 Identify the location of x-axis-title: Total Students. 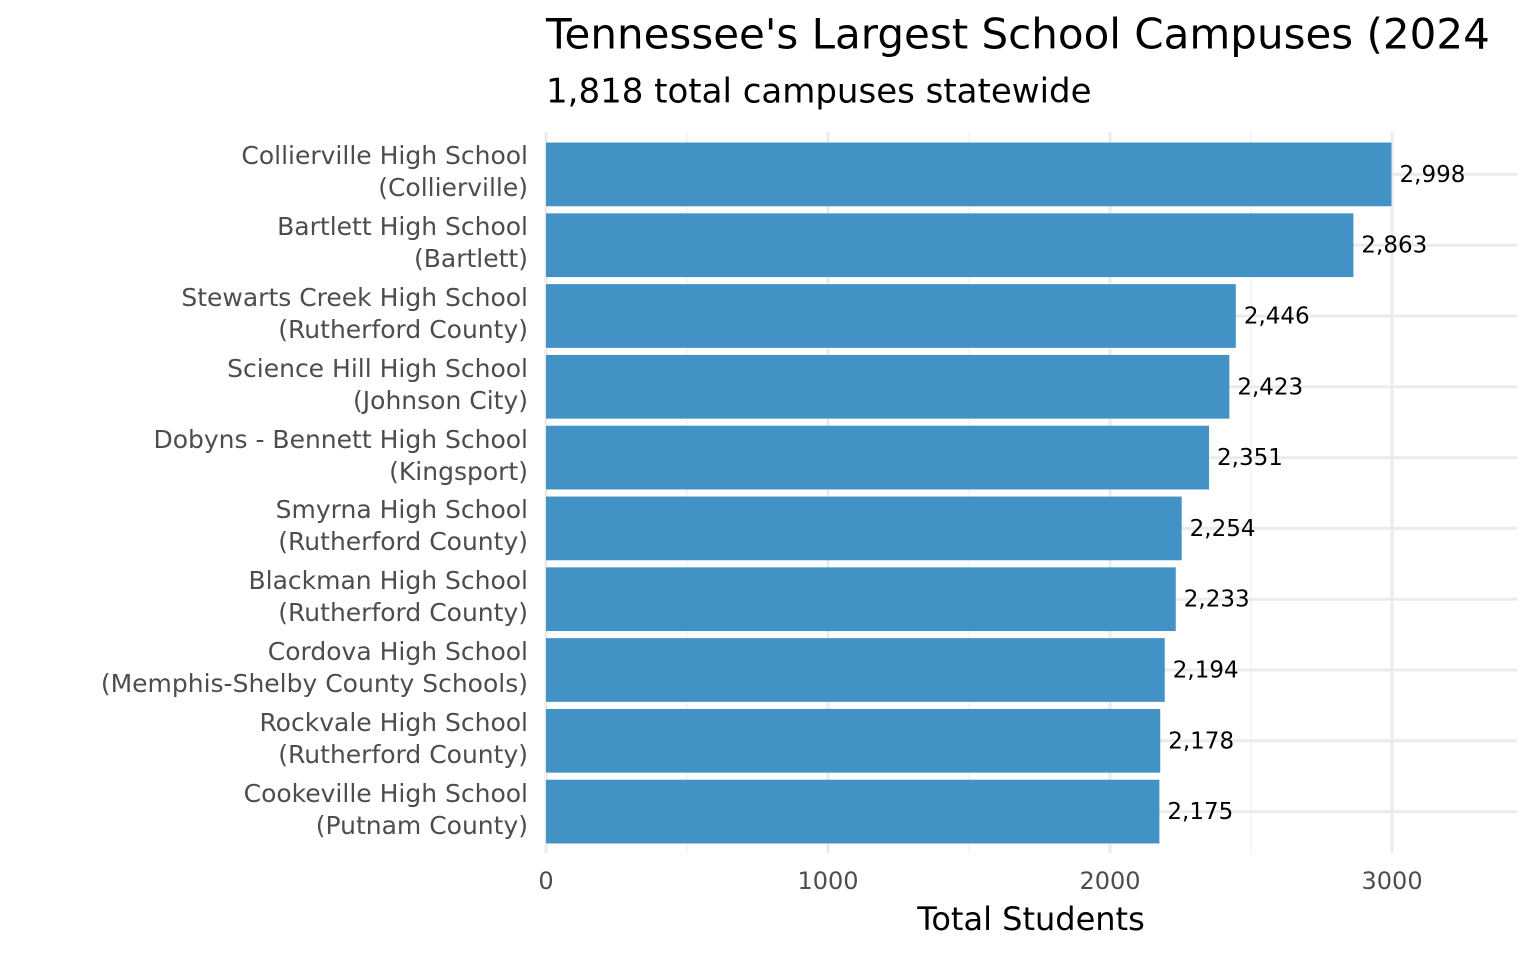
(1030, 919).